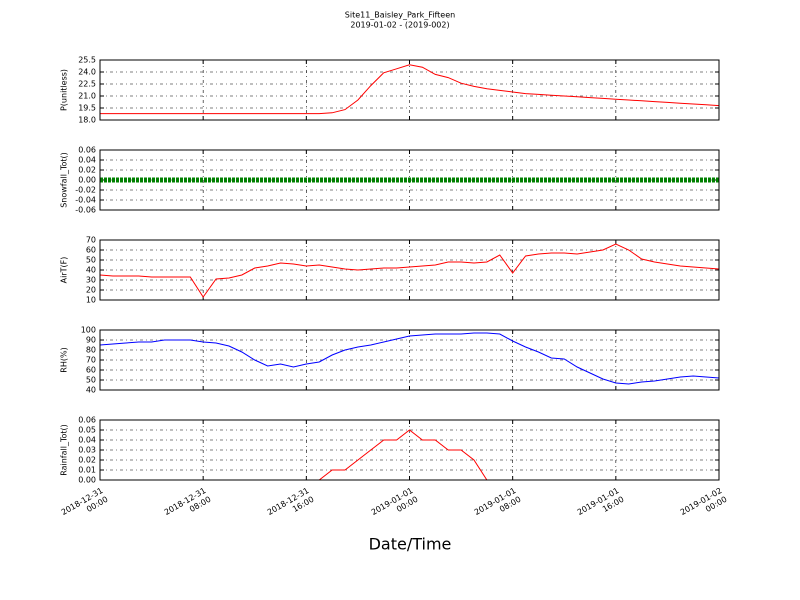 Image resolution: width=800 pixels, height=600 pixels. Describe the element at coordinates (87, 450) in the screenshot. I see `y-tick-label: 0.03` at that location.